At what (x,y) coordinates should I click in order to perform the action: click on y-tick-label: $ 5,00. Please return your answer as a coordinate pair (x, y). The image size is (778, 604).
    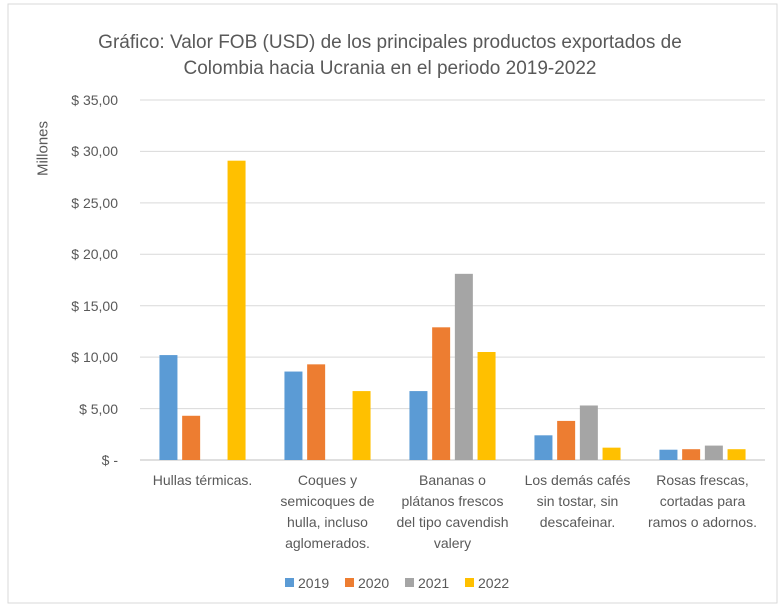
    Looking at the image, I should click on (98, 408).